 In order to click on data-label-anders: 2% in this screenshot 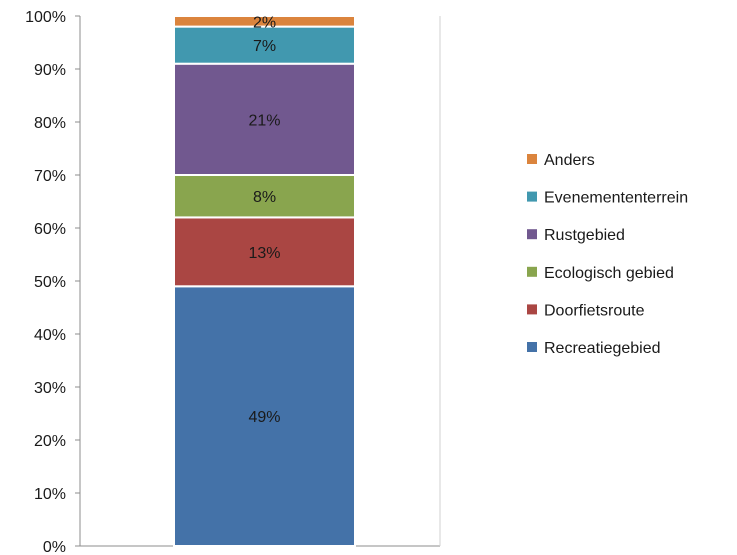, I will do `click(264, 22)`.